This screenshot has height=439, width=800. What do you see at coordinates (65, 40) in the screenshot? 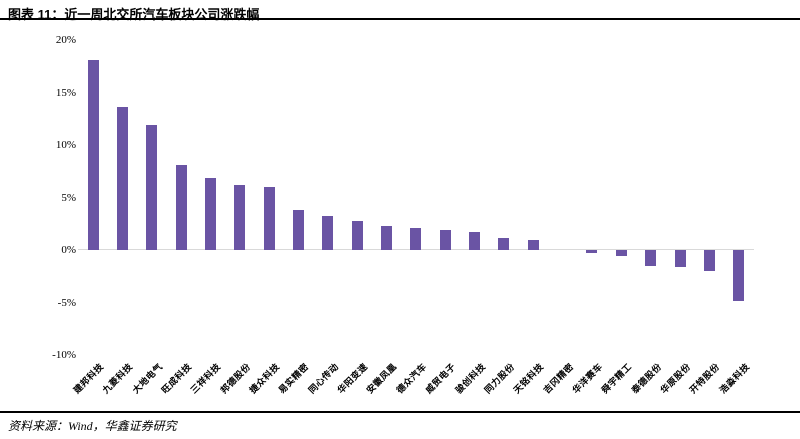
I see `y-axis-tick-label: 20%` at bounding box center [65, 40].